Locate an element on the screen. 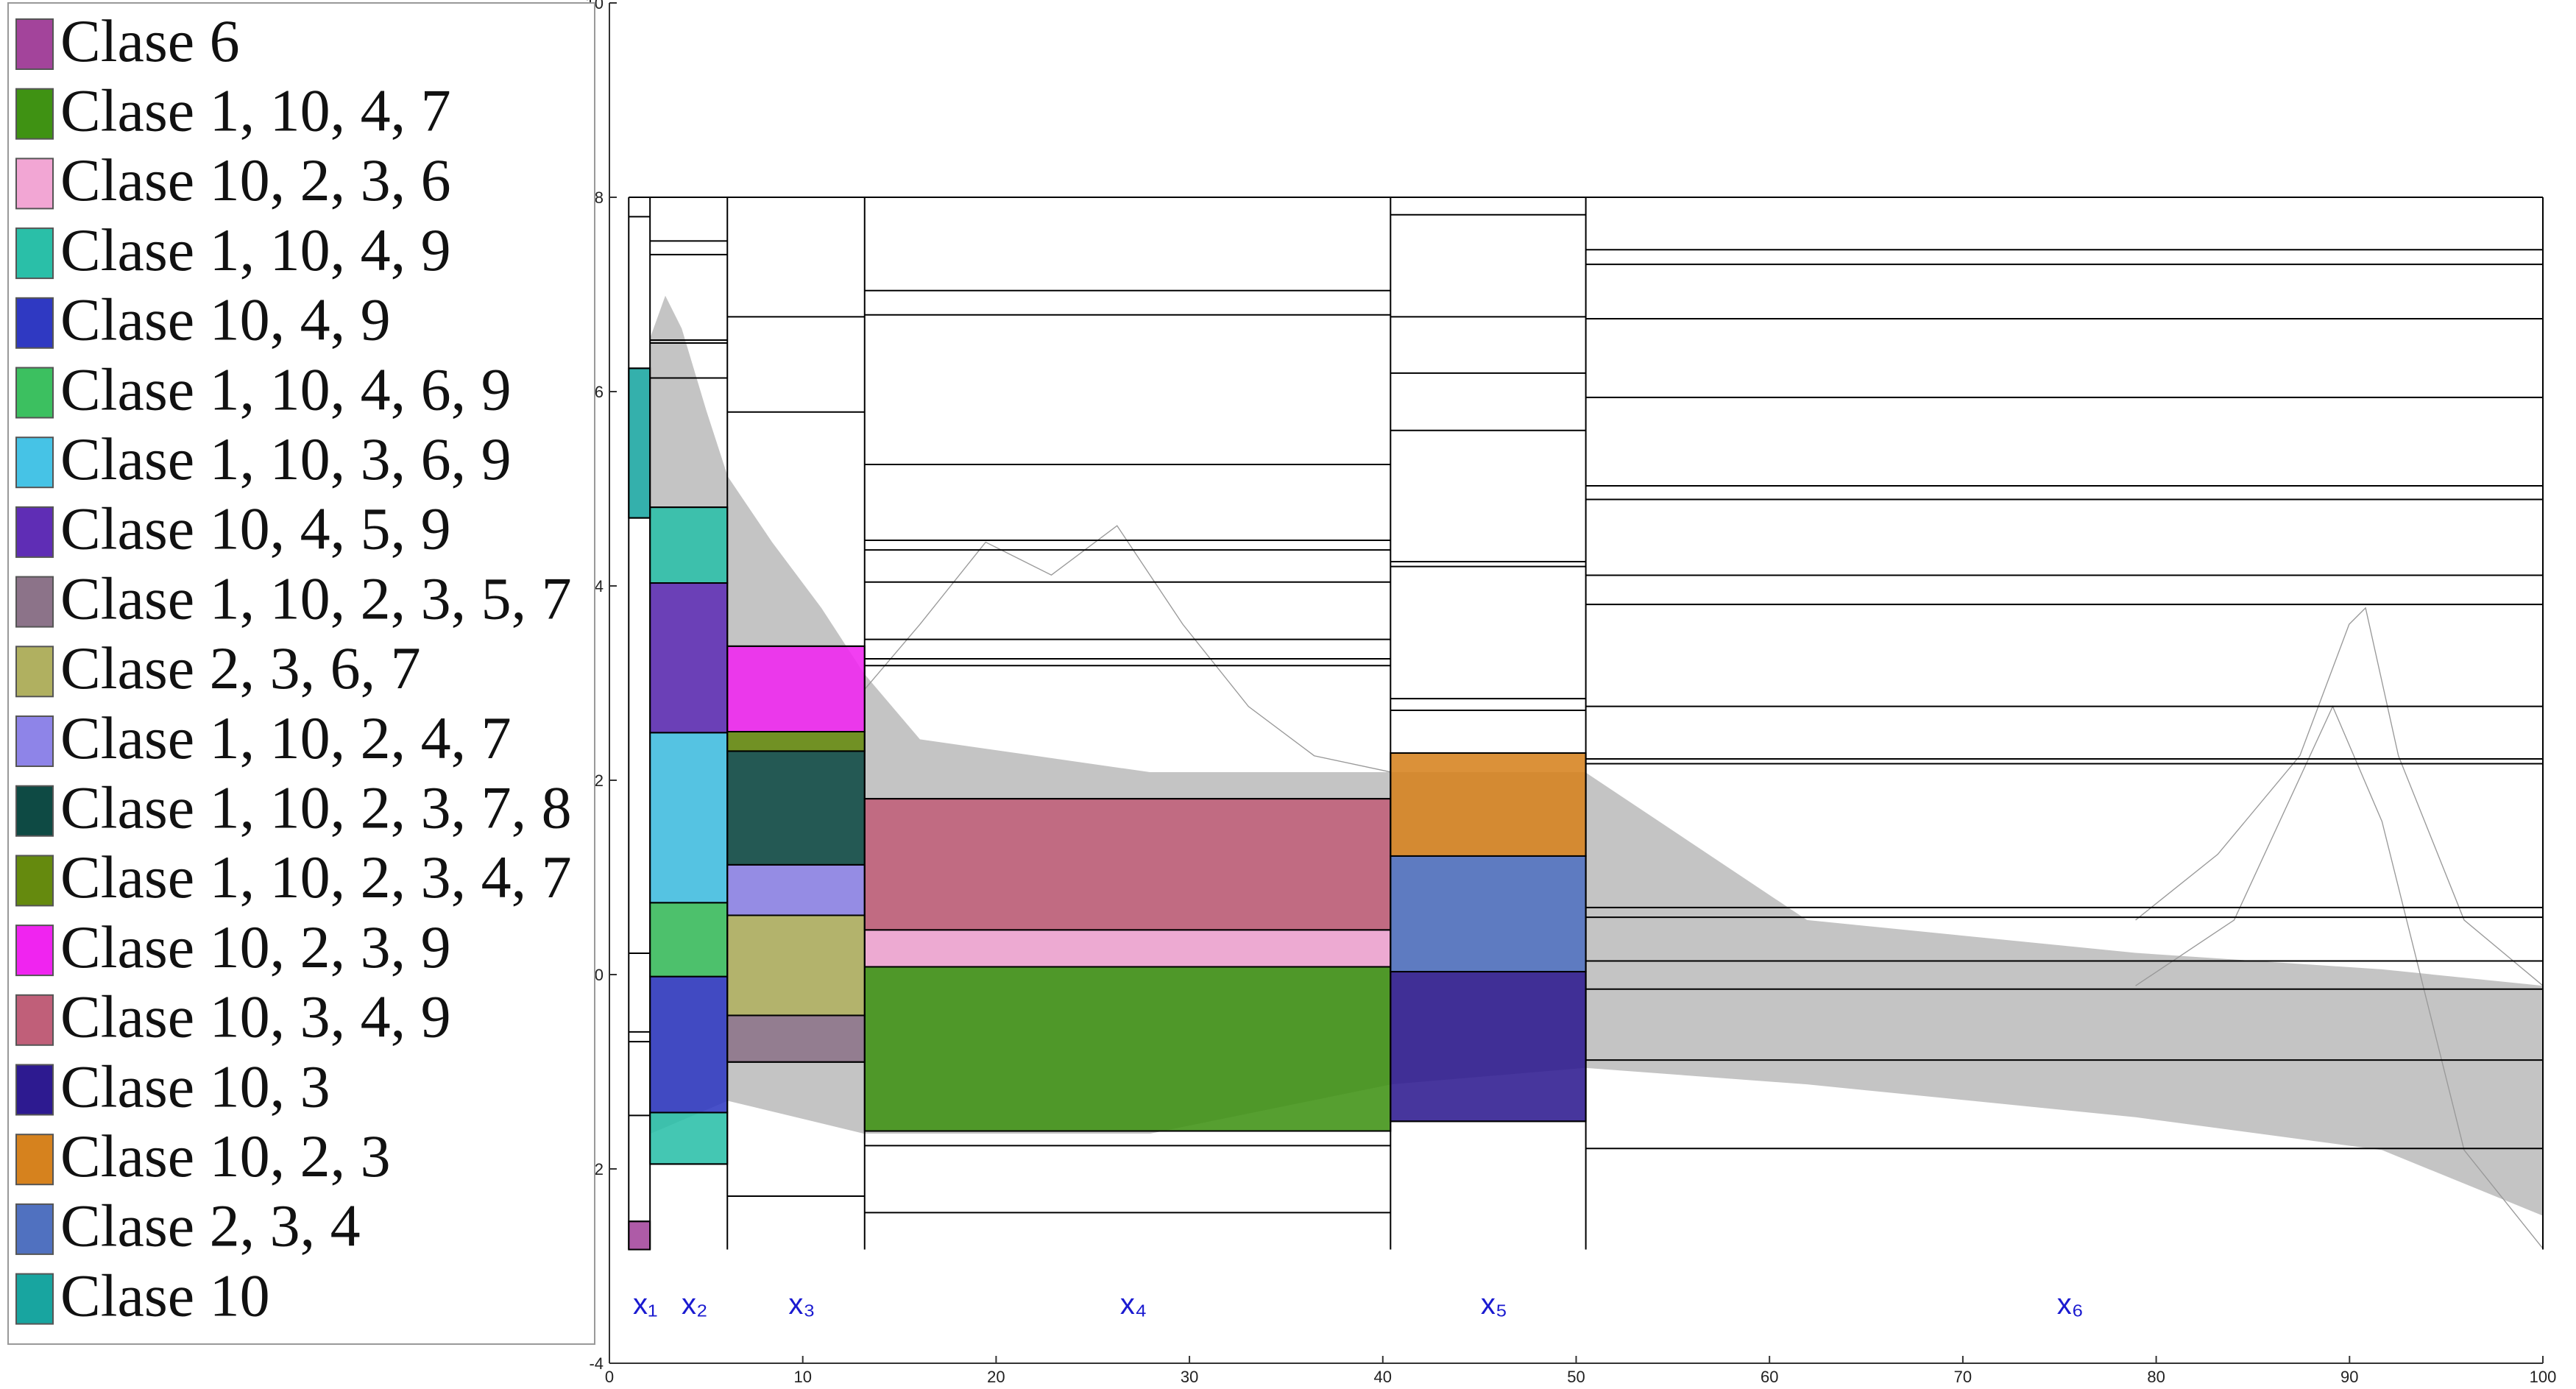  x-tick-label: 20 is located at coordinates (996, 1377).